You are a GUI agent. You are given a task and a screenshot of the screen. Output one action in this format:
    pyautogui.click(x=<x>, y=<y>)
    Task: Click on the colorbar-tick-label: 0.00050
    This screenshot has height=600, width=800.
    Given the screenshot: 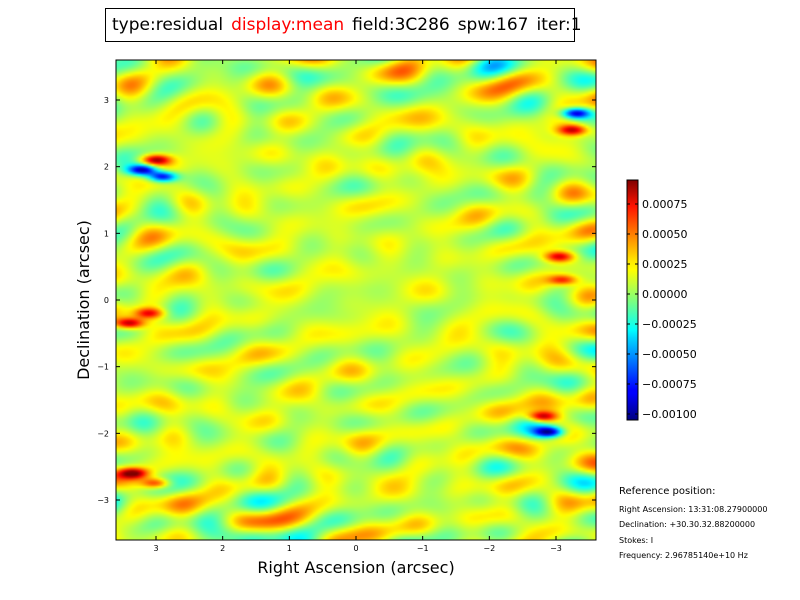 What is the action you would take?
    pyautogui.click(x=665, y=234)
    